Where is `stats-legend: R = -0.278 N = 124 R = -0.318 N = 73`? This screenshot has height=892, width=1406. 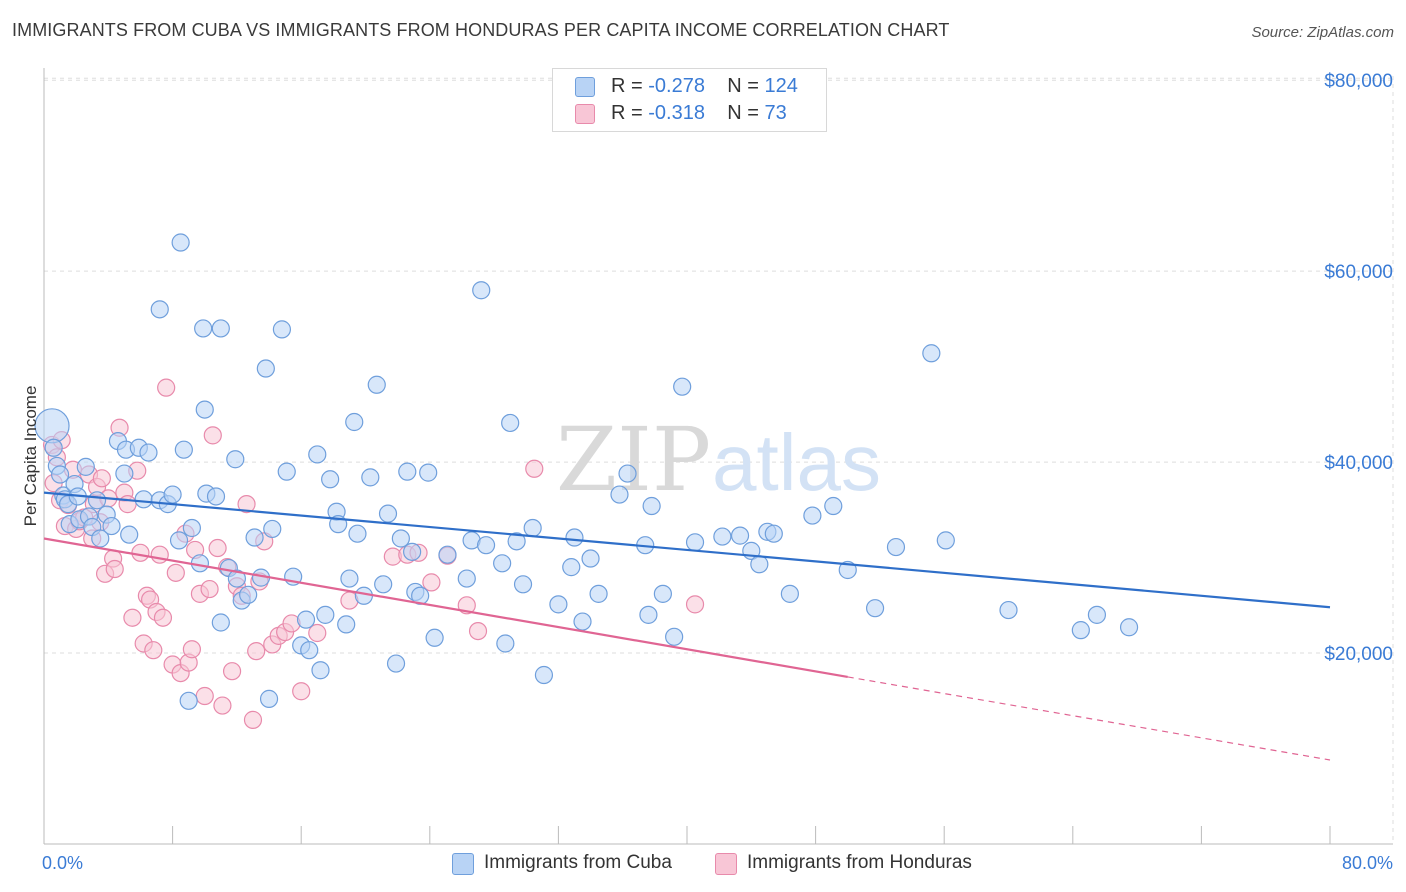
stats-legend: R = -0.278 N = 124 R = -0.318 N = 73 is located at coordinates (689, 100).